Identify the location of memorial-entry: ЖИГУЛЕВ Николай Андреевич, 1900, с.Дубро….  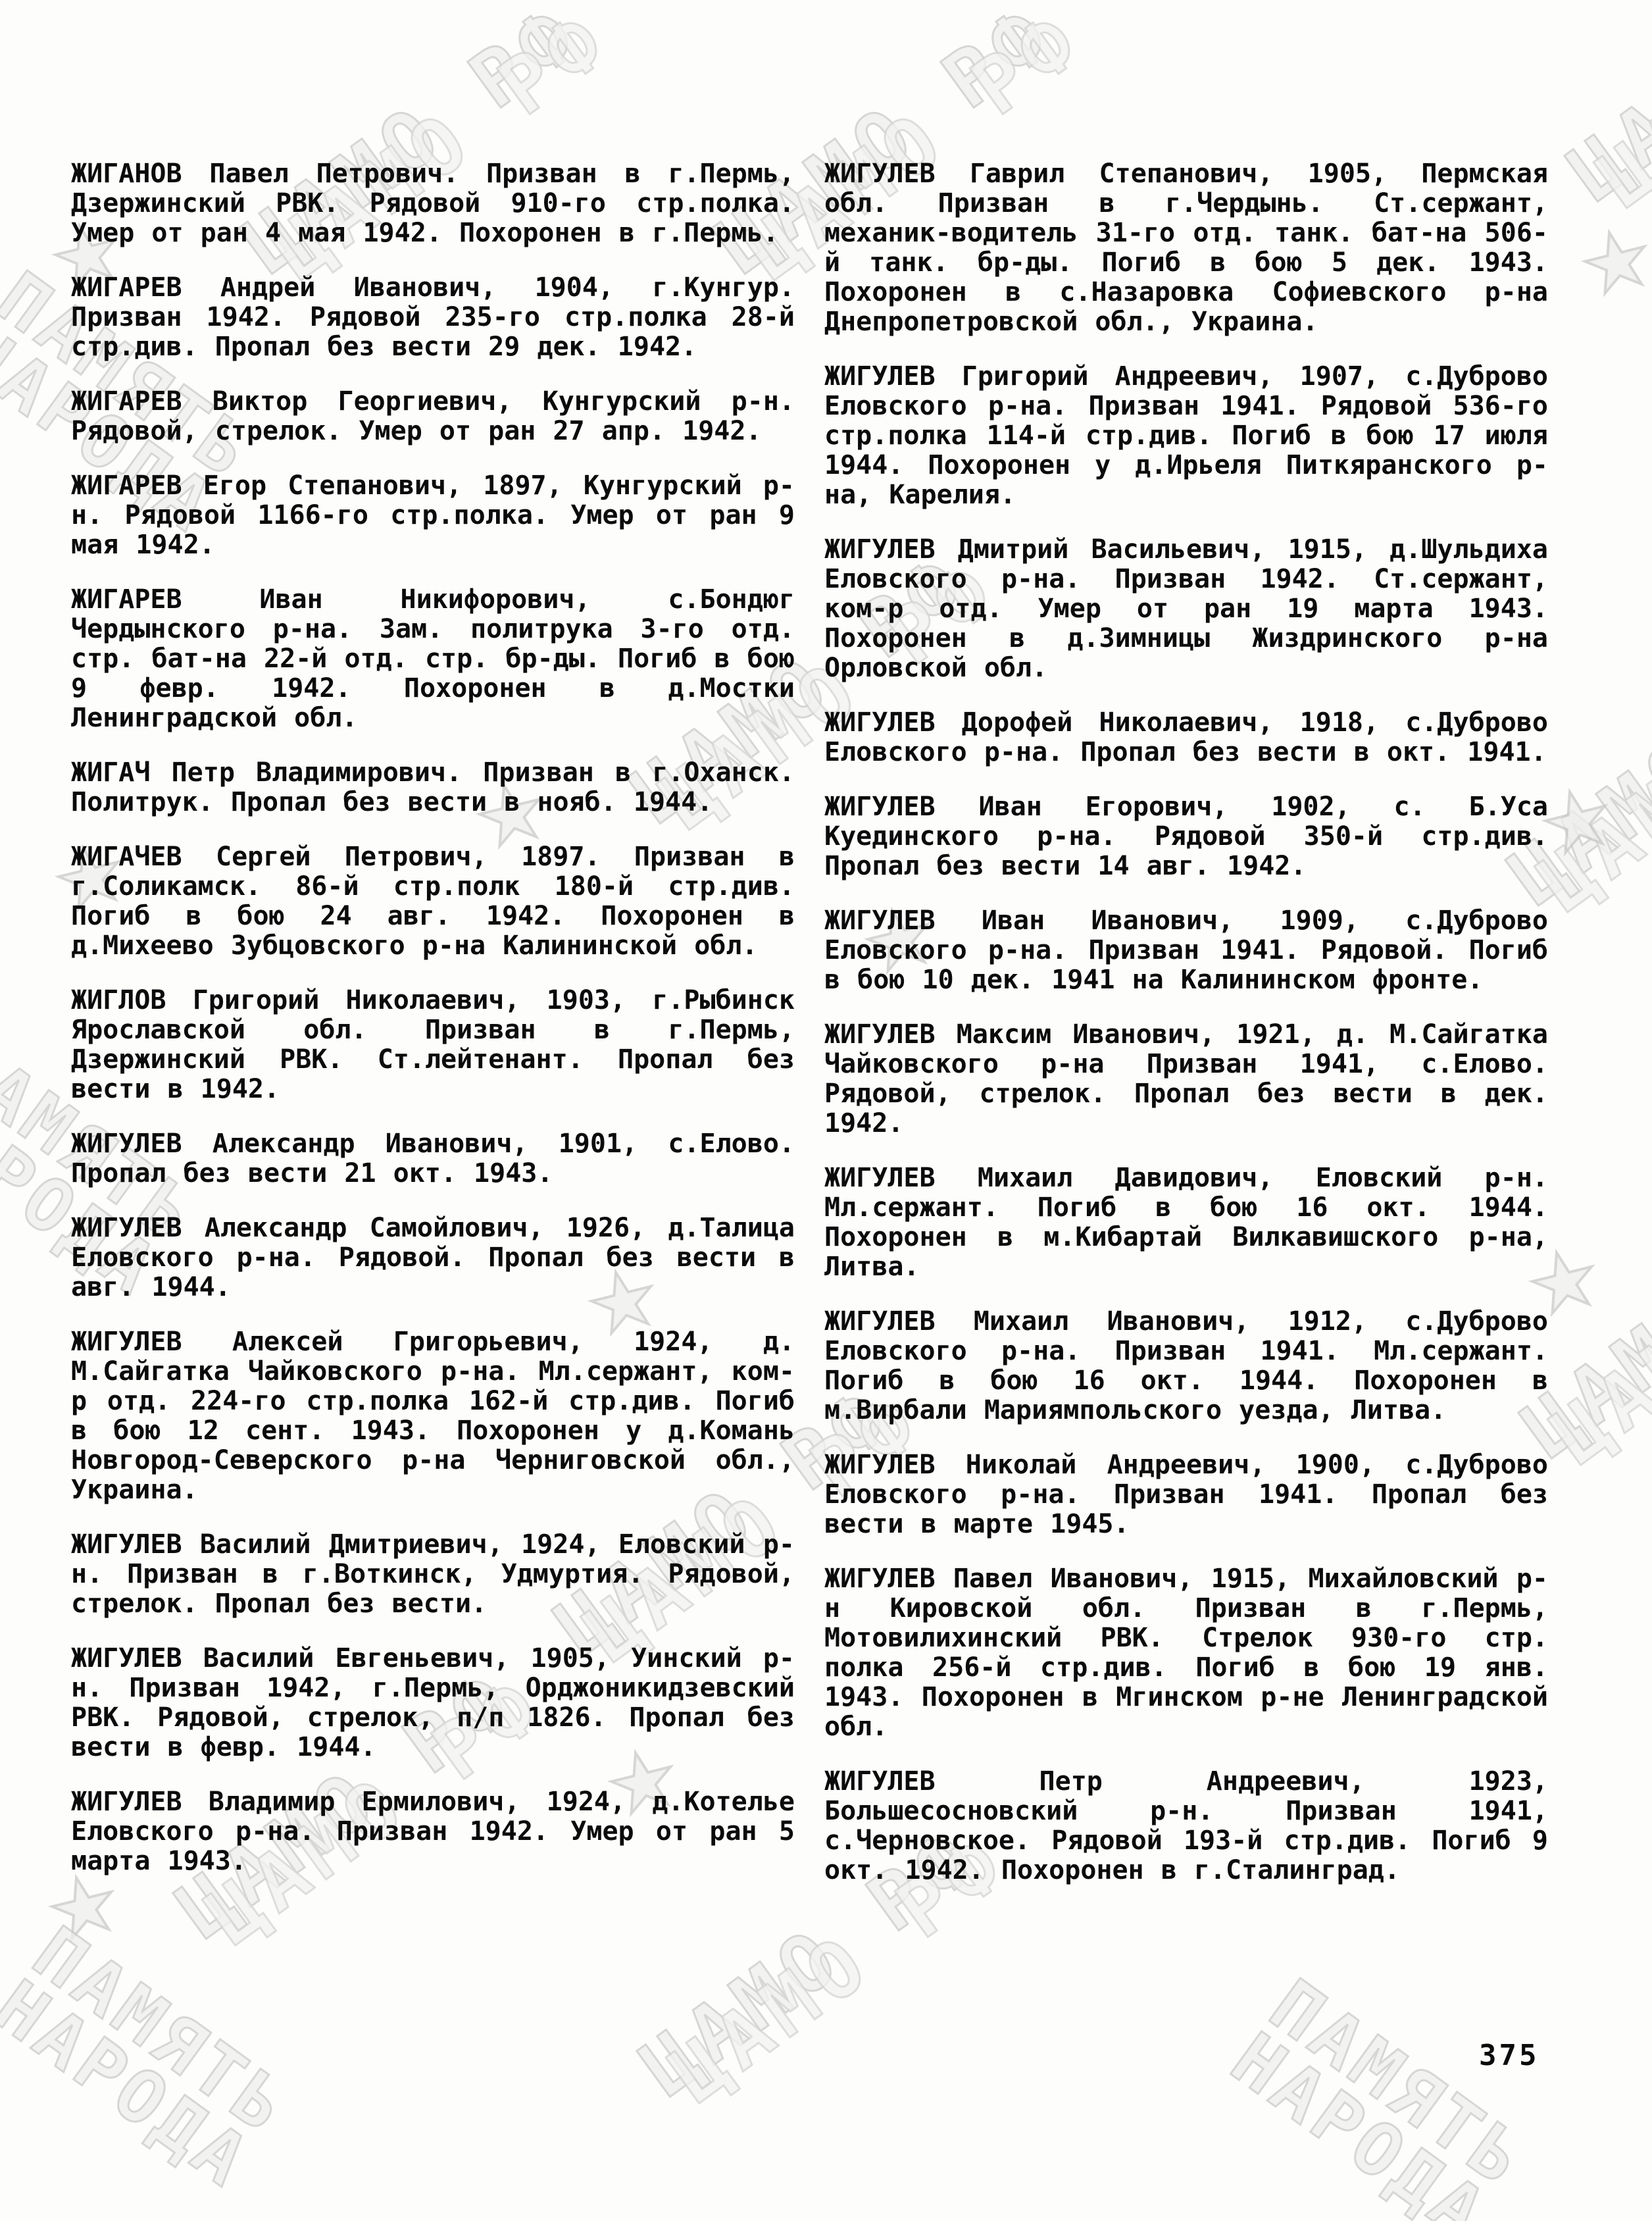
(1186, 1494).